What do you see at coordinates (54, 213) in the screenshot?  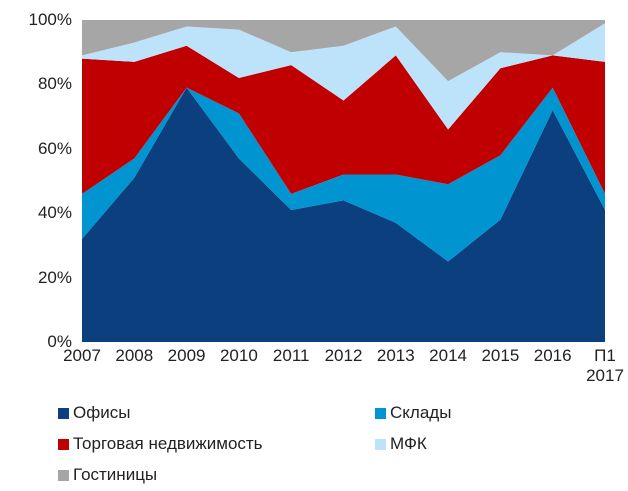 I see `y-tick-label: 40%` at bounding box center [54, 213].